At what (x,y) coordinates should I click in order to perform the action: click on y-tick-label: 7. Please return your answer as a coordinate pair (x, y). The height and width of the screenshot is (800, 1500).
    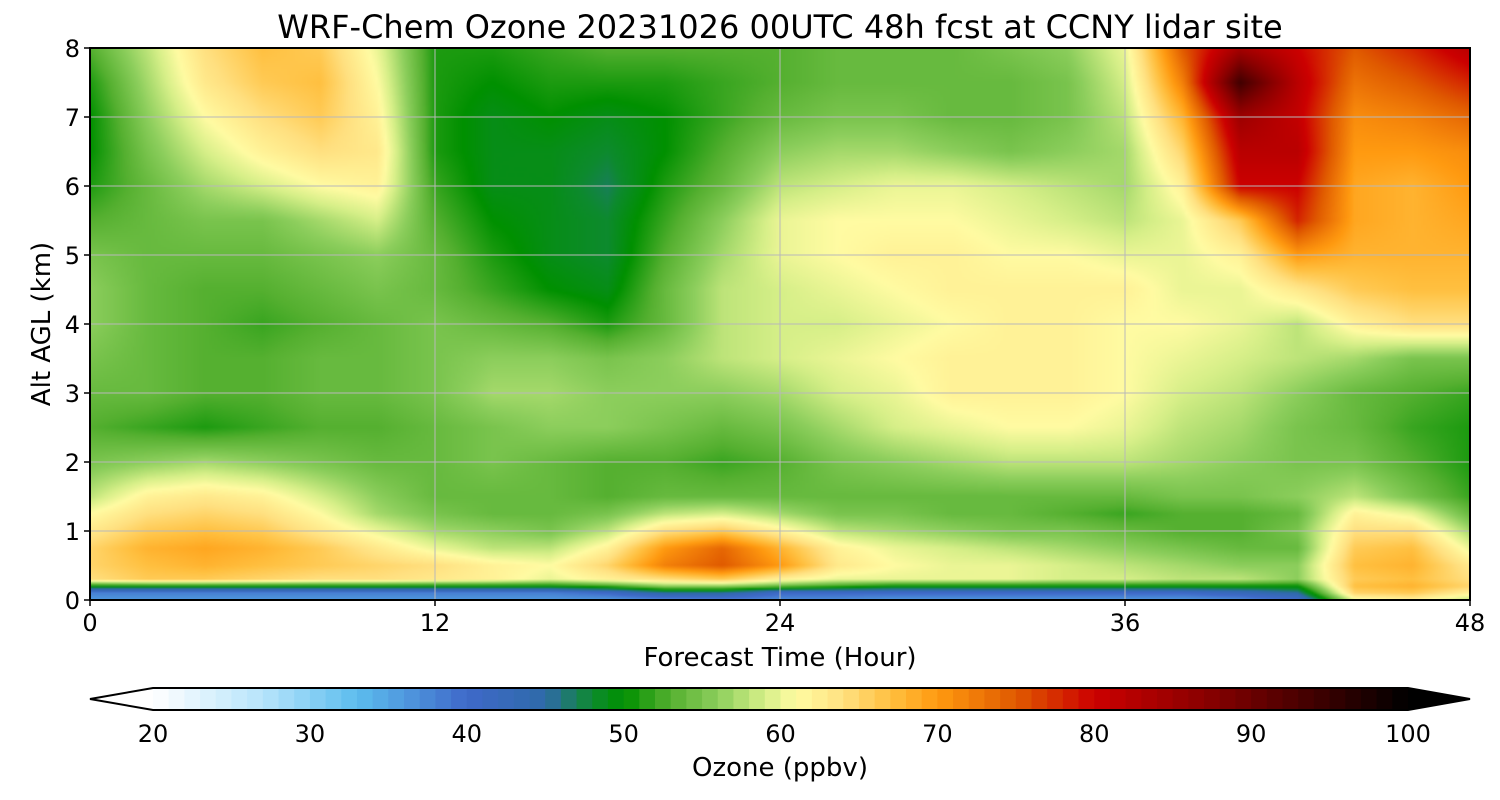
    Looking at the image, I should click on (72, 118).